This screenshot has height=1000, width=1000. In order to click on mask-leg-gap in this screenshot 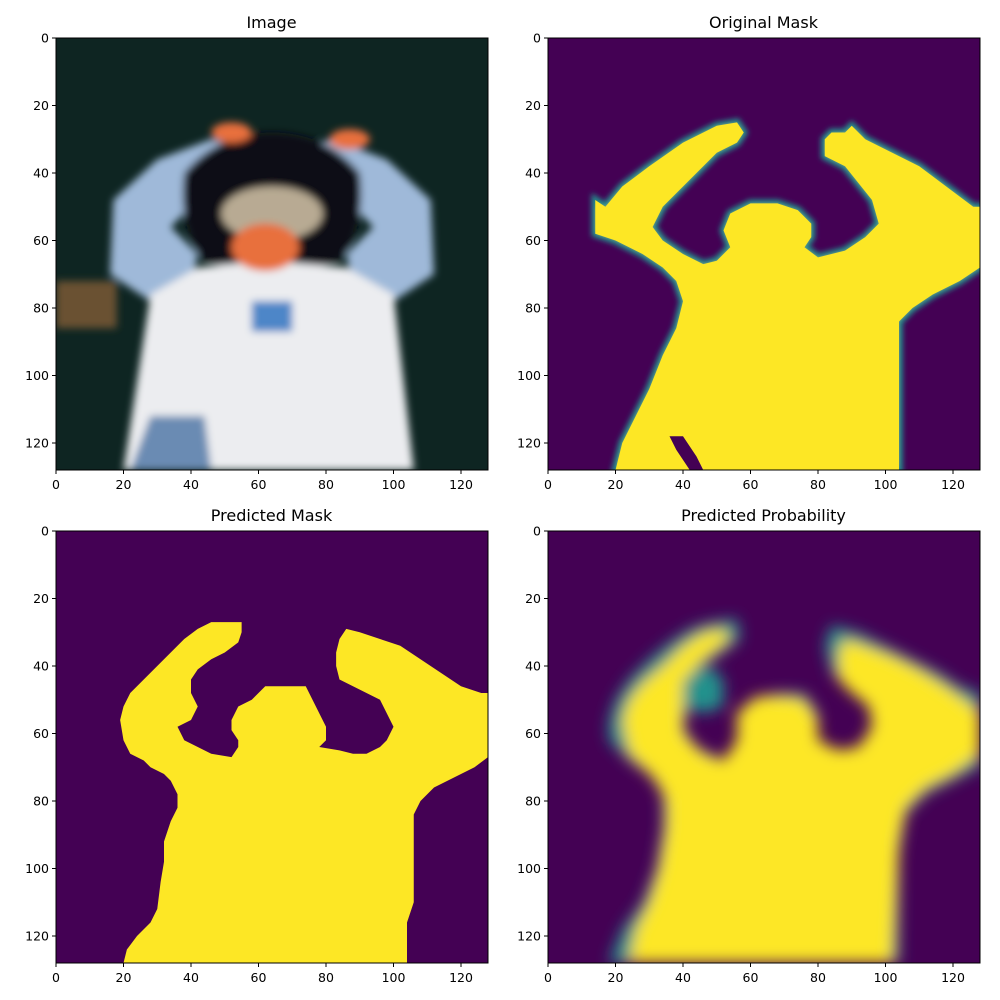, I will do `click(686, 453)`.